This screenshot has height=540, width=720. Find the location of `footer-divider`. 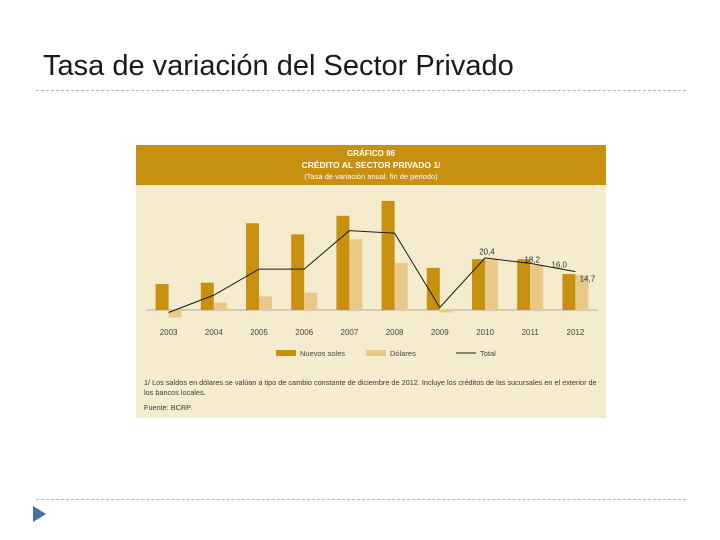

footer-divider is located at coordinates (361, 499).